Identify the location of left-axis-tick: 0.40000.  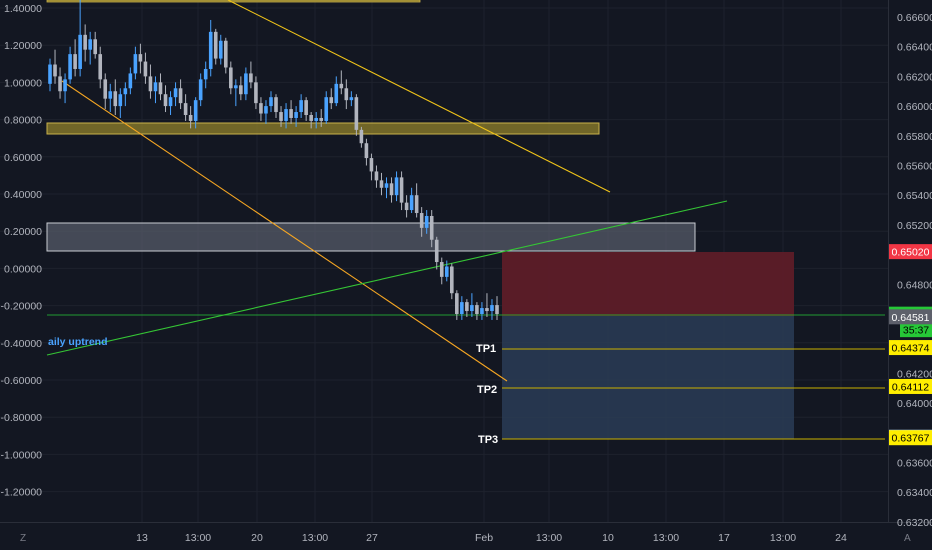
(23, 195).